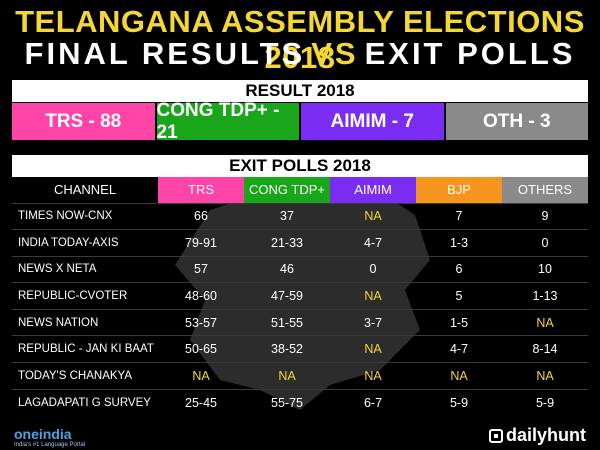  Describe the element at coordinates (165, 53) in the screenshot. I see `subtitle-left: FINAL RESULTS` at that location.